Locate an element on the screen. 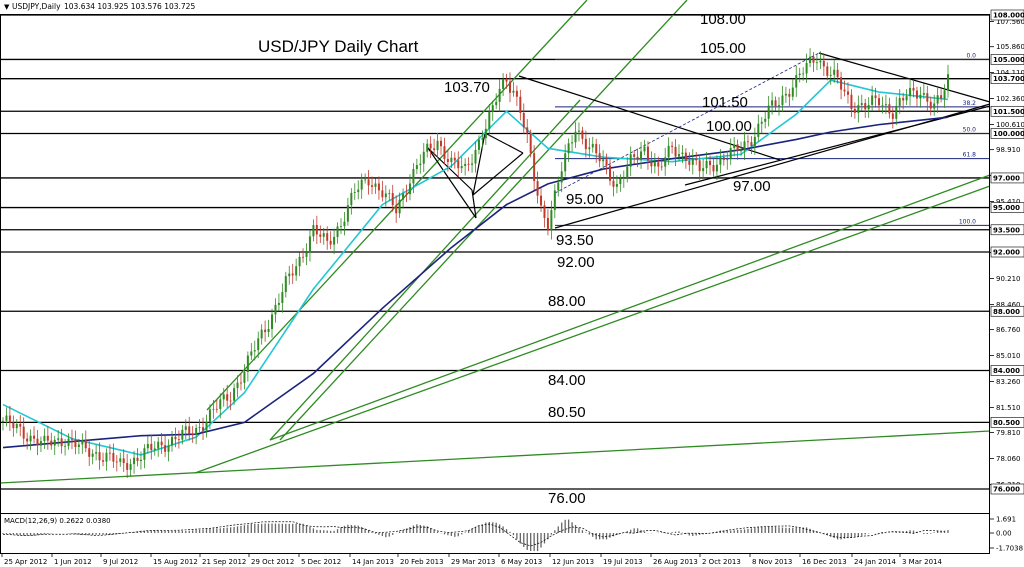  level-label: 97.00 is located at coordinates (752, 186).